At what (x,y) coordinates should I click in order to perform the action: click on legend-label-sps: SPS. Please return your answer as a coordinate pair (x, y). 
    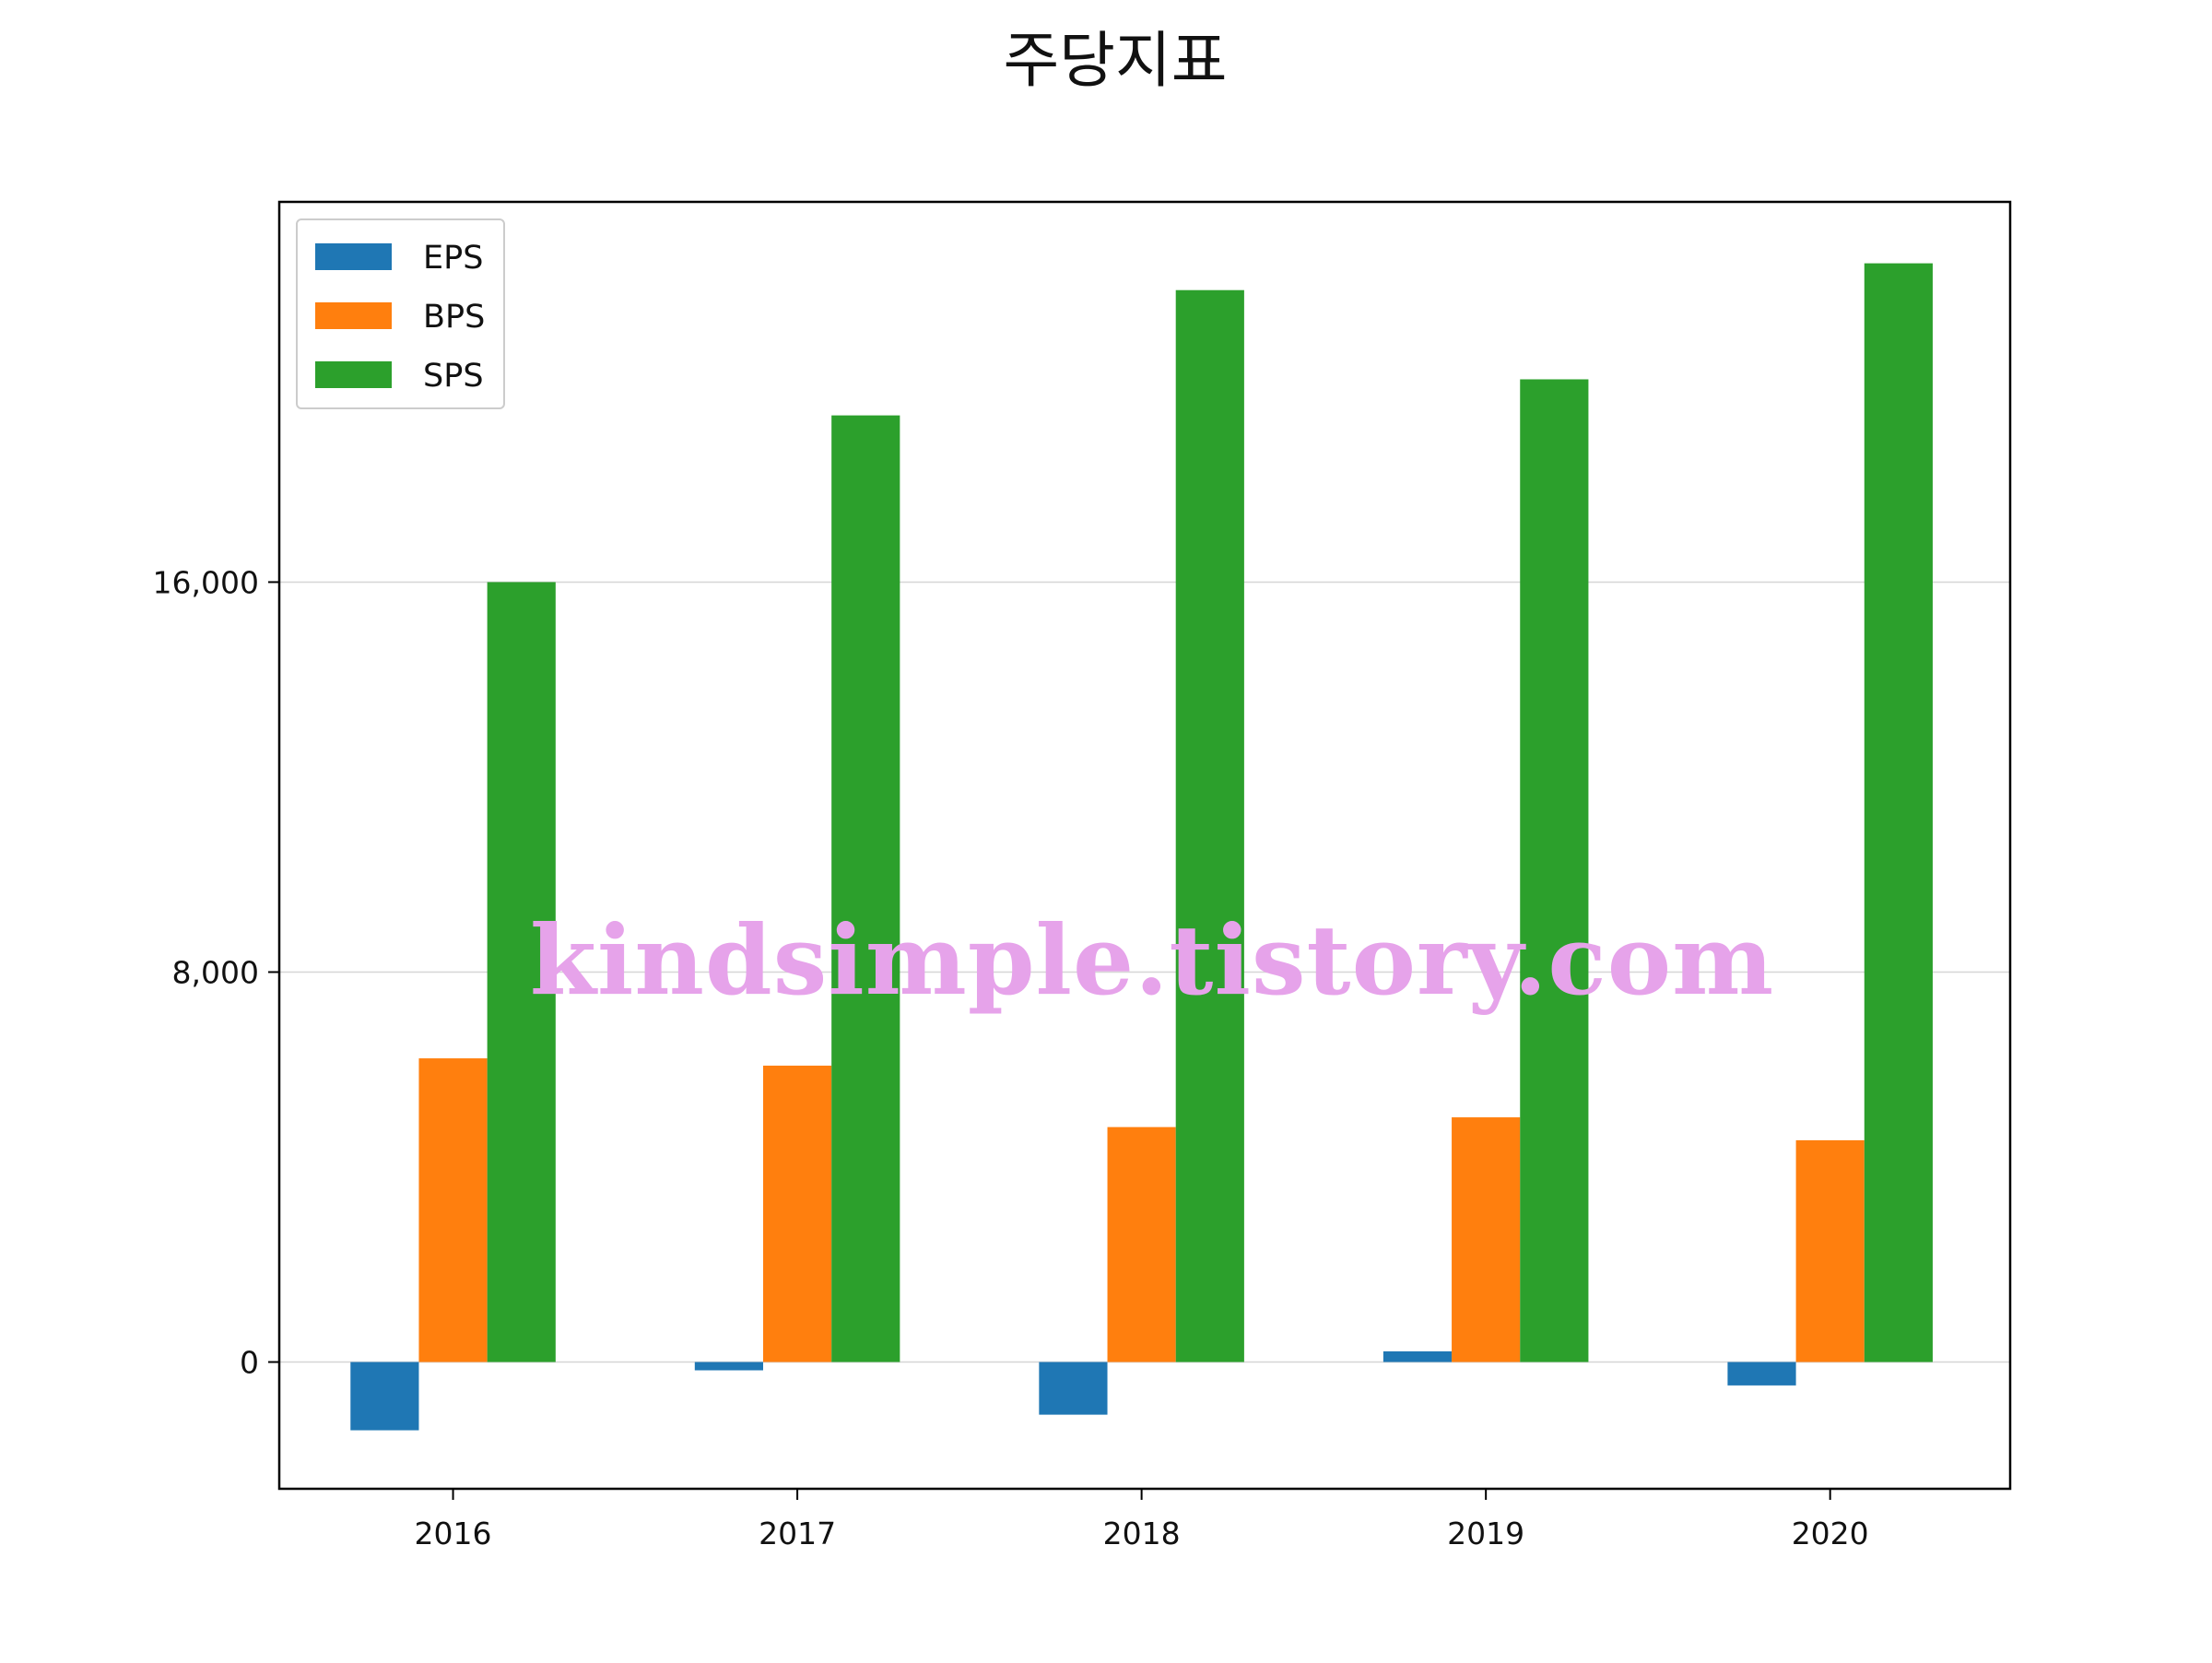
    Looking at the image, I should click on (453, 376).